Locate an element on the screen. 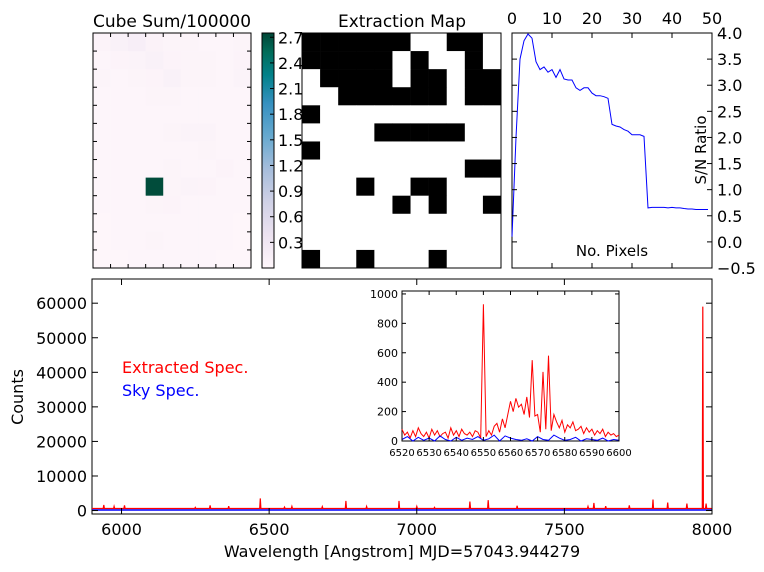 Image resolution: width=764 pixels, height=572 pixels. colorbar-tick-label: 0.3 is located at coordinates (290, 242).